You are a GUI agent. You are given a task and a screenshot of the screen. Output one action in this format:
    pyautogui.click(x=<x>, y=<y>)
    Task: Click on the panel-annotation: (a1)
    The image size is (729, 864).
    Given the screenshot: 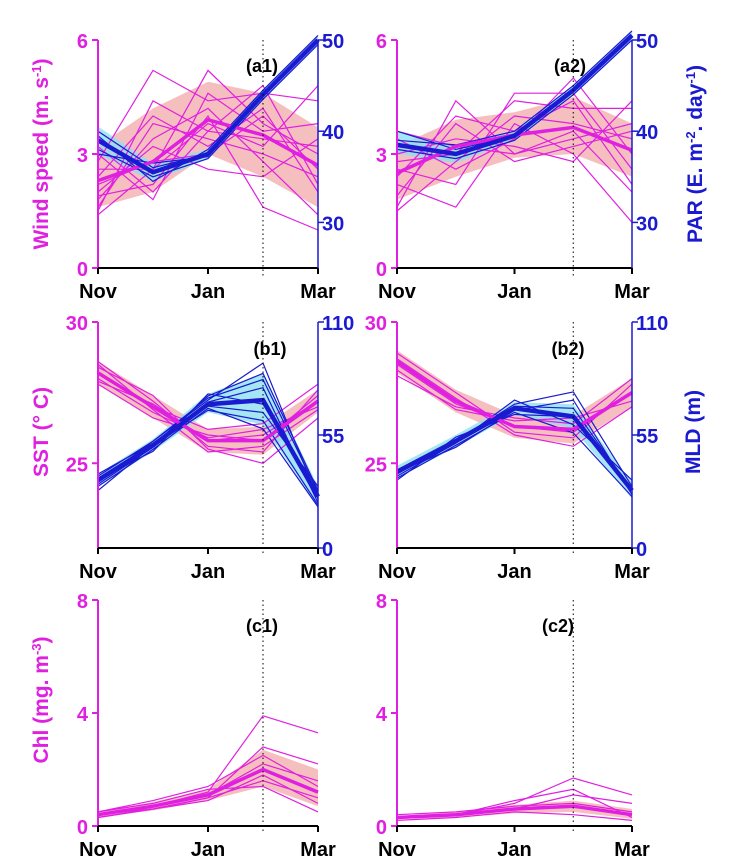 What is the action you would take?
    pyautogui.click(x=262, y=66)
    